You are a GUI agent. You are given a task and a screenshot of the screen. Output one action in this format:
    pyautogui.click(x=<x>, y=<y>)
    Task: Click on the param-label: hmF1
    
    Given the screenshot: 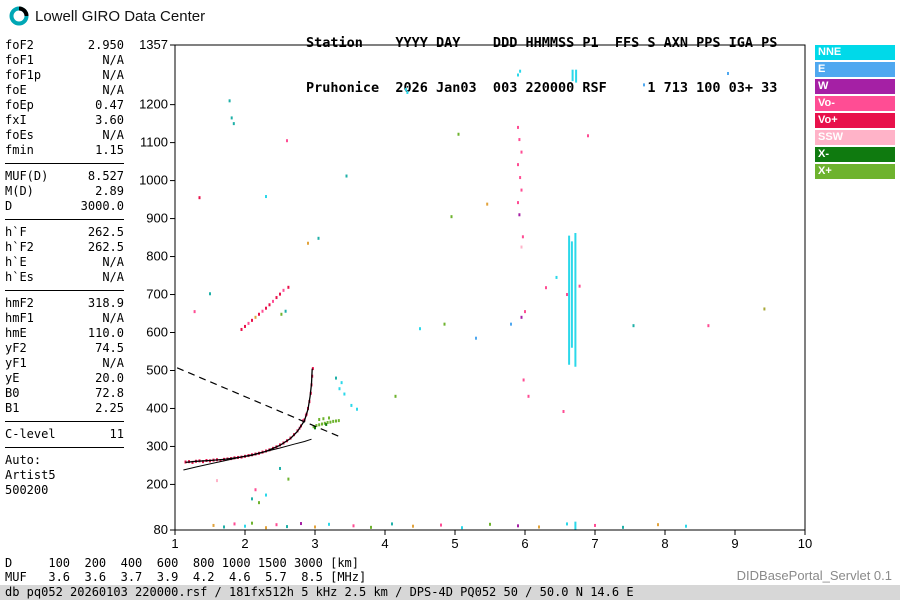 What is the action you would take?
    pyautogui.click(x=19, y=318)
    